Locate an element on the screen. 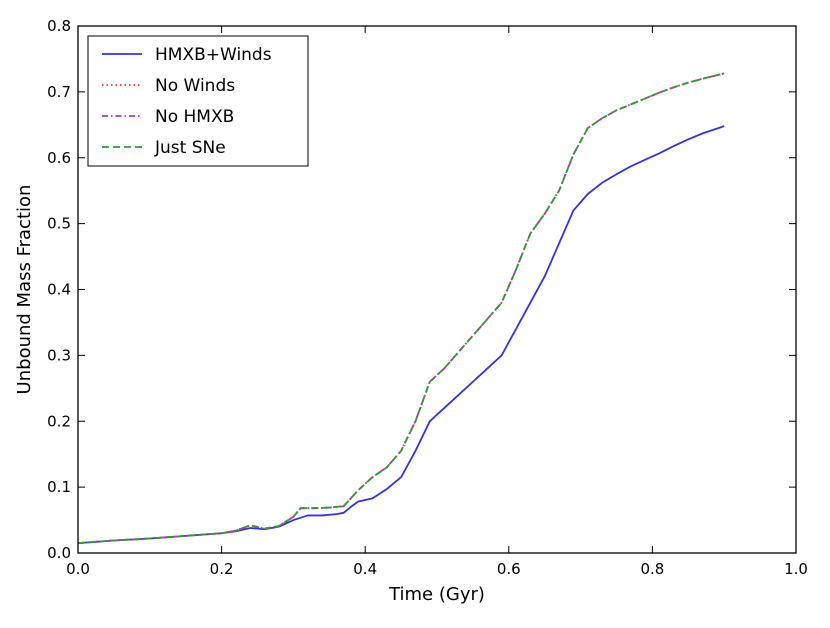  y-tick-label: 0.1 is located at coordinates (59, 487).